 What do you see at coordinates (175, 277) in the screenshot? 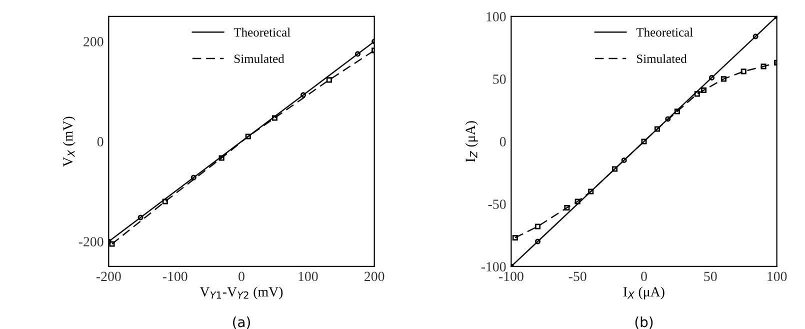
I see `x-tick-label: -100` at bounding box center [175, 277].